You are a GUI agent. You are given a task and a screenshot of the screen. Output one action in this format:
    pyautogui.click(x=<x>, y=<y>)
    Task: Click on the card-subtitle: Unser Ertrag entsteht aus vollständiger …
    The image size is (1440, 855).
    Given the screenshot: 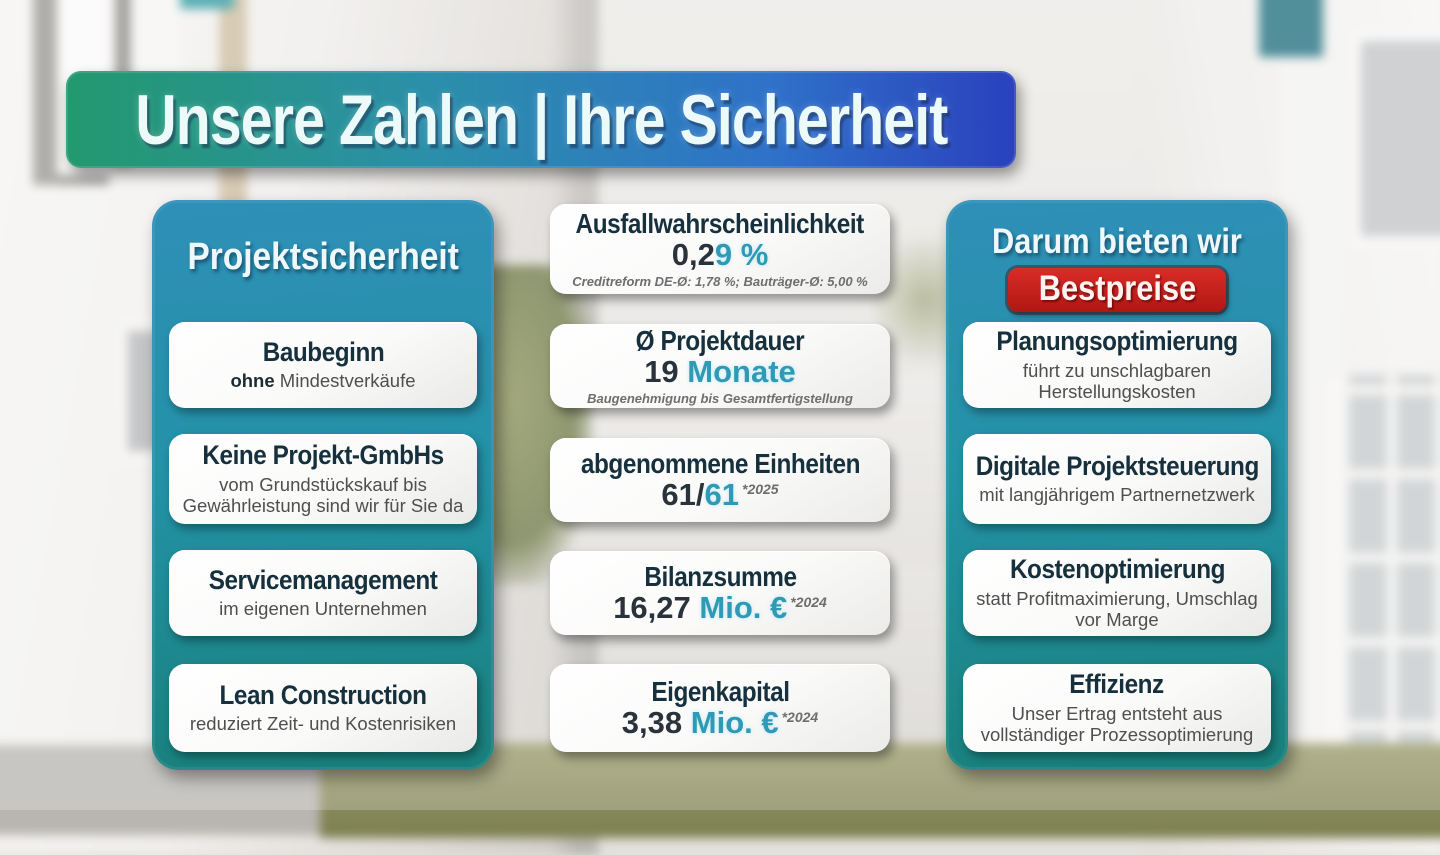 What is the action you would take?
    pyautogui.click(x=1117, y=724)
    